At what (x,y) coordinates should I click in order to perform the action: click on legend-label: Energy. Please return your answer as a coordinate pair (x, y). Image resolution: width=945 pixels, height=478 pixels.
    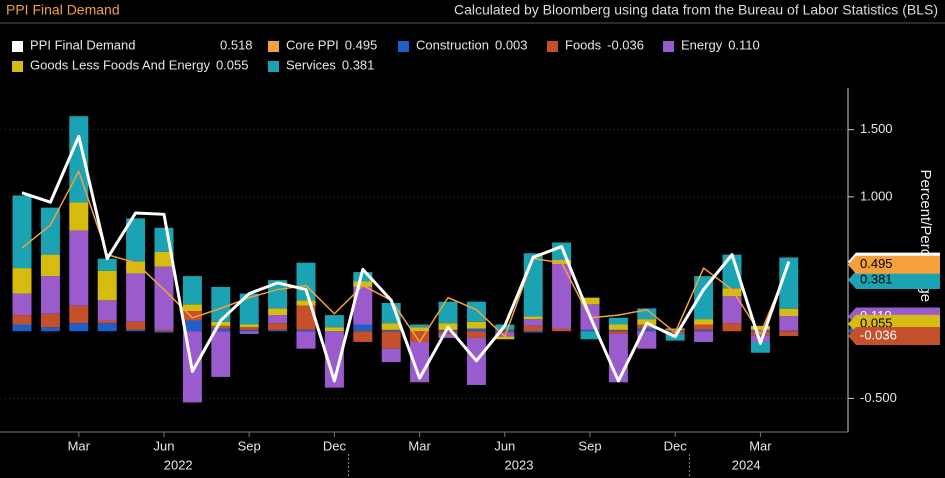
    Looking at the image, I should click on (702, 44).